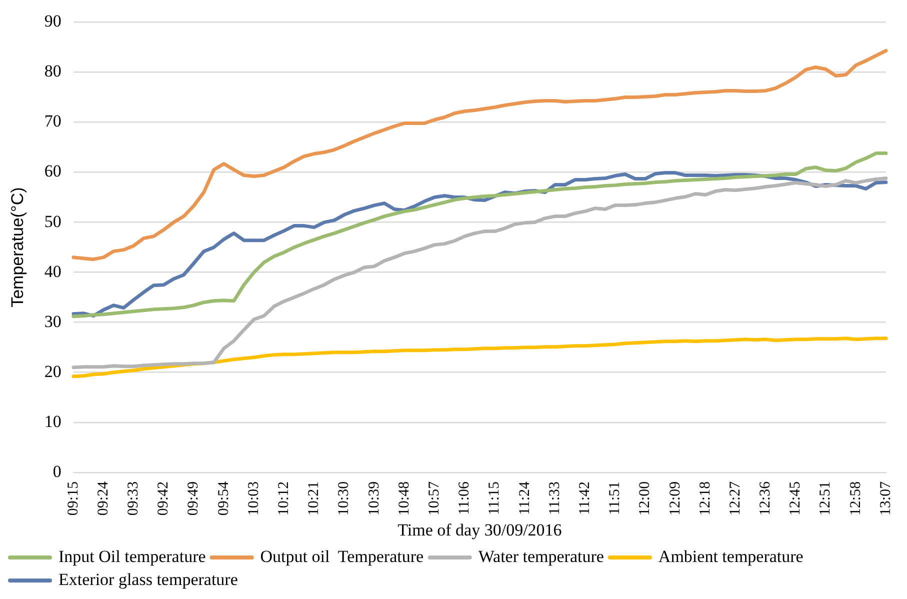 This screenshot has height=599, width=907. I want to click on x-tick-label: 12:09, so click(675, 498).